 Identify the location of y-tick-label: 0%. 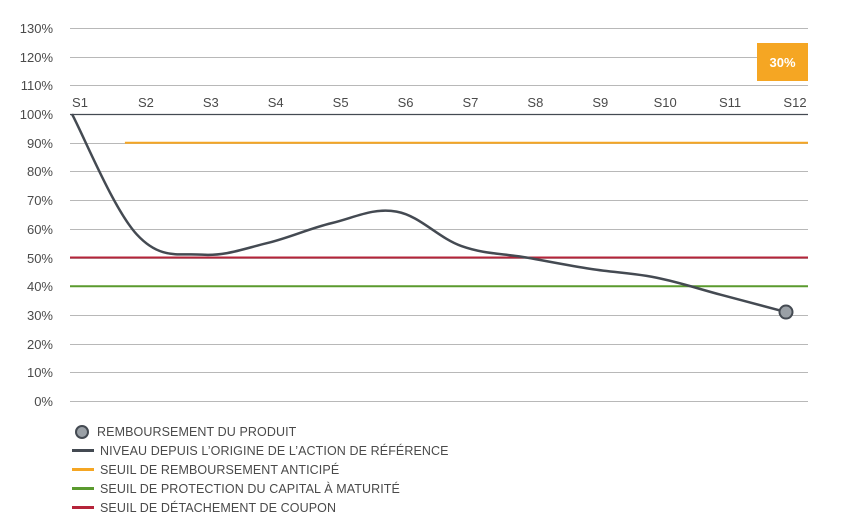
(43, 401).